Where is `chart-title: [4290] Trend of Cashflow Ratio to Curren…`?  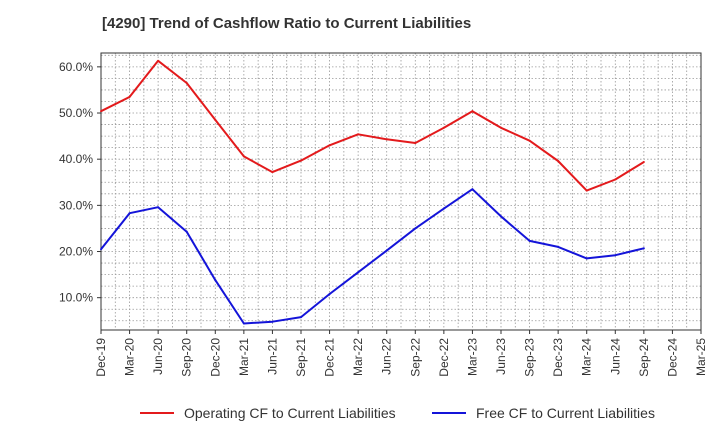 chart-title: [4290] Trend of Cashflow Ratio to Curren… is located at coordinates (287, 23).